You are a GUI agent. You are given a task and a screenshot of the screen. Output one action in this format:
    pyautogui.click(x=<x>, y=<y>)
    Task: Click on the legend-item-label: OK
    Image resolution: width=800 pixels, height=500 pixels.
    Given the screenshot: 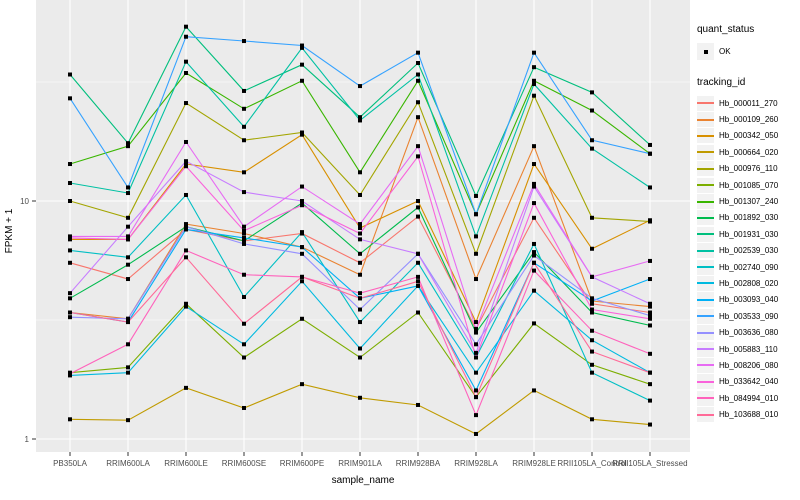 What is the action you would take?
    pyautogui.click(x=725, y=51)
    